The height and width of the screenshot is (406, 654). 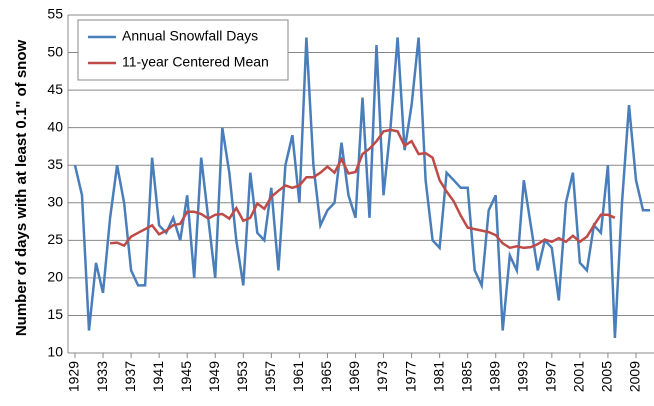 What do you see at coordinates (55, 239) in the screenshot?
I see `y-tick-label: 25` at bounding box center [55, 239].